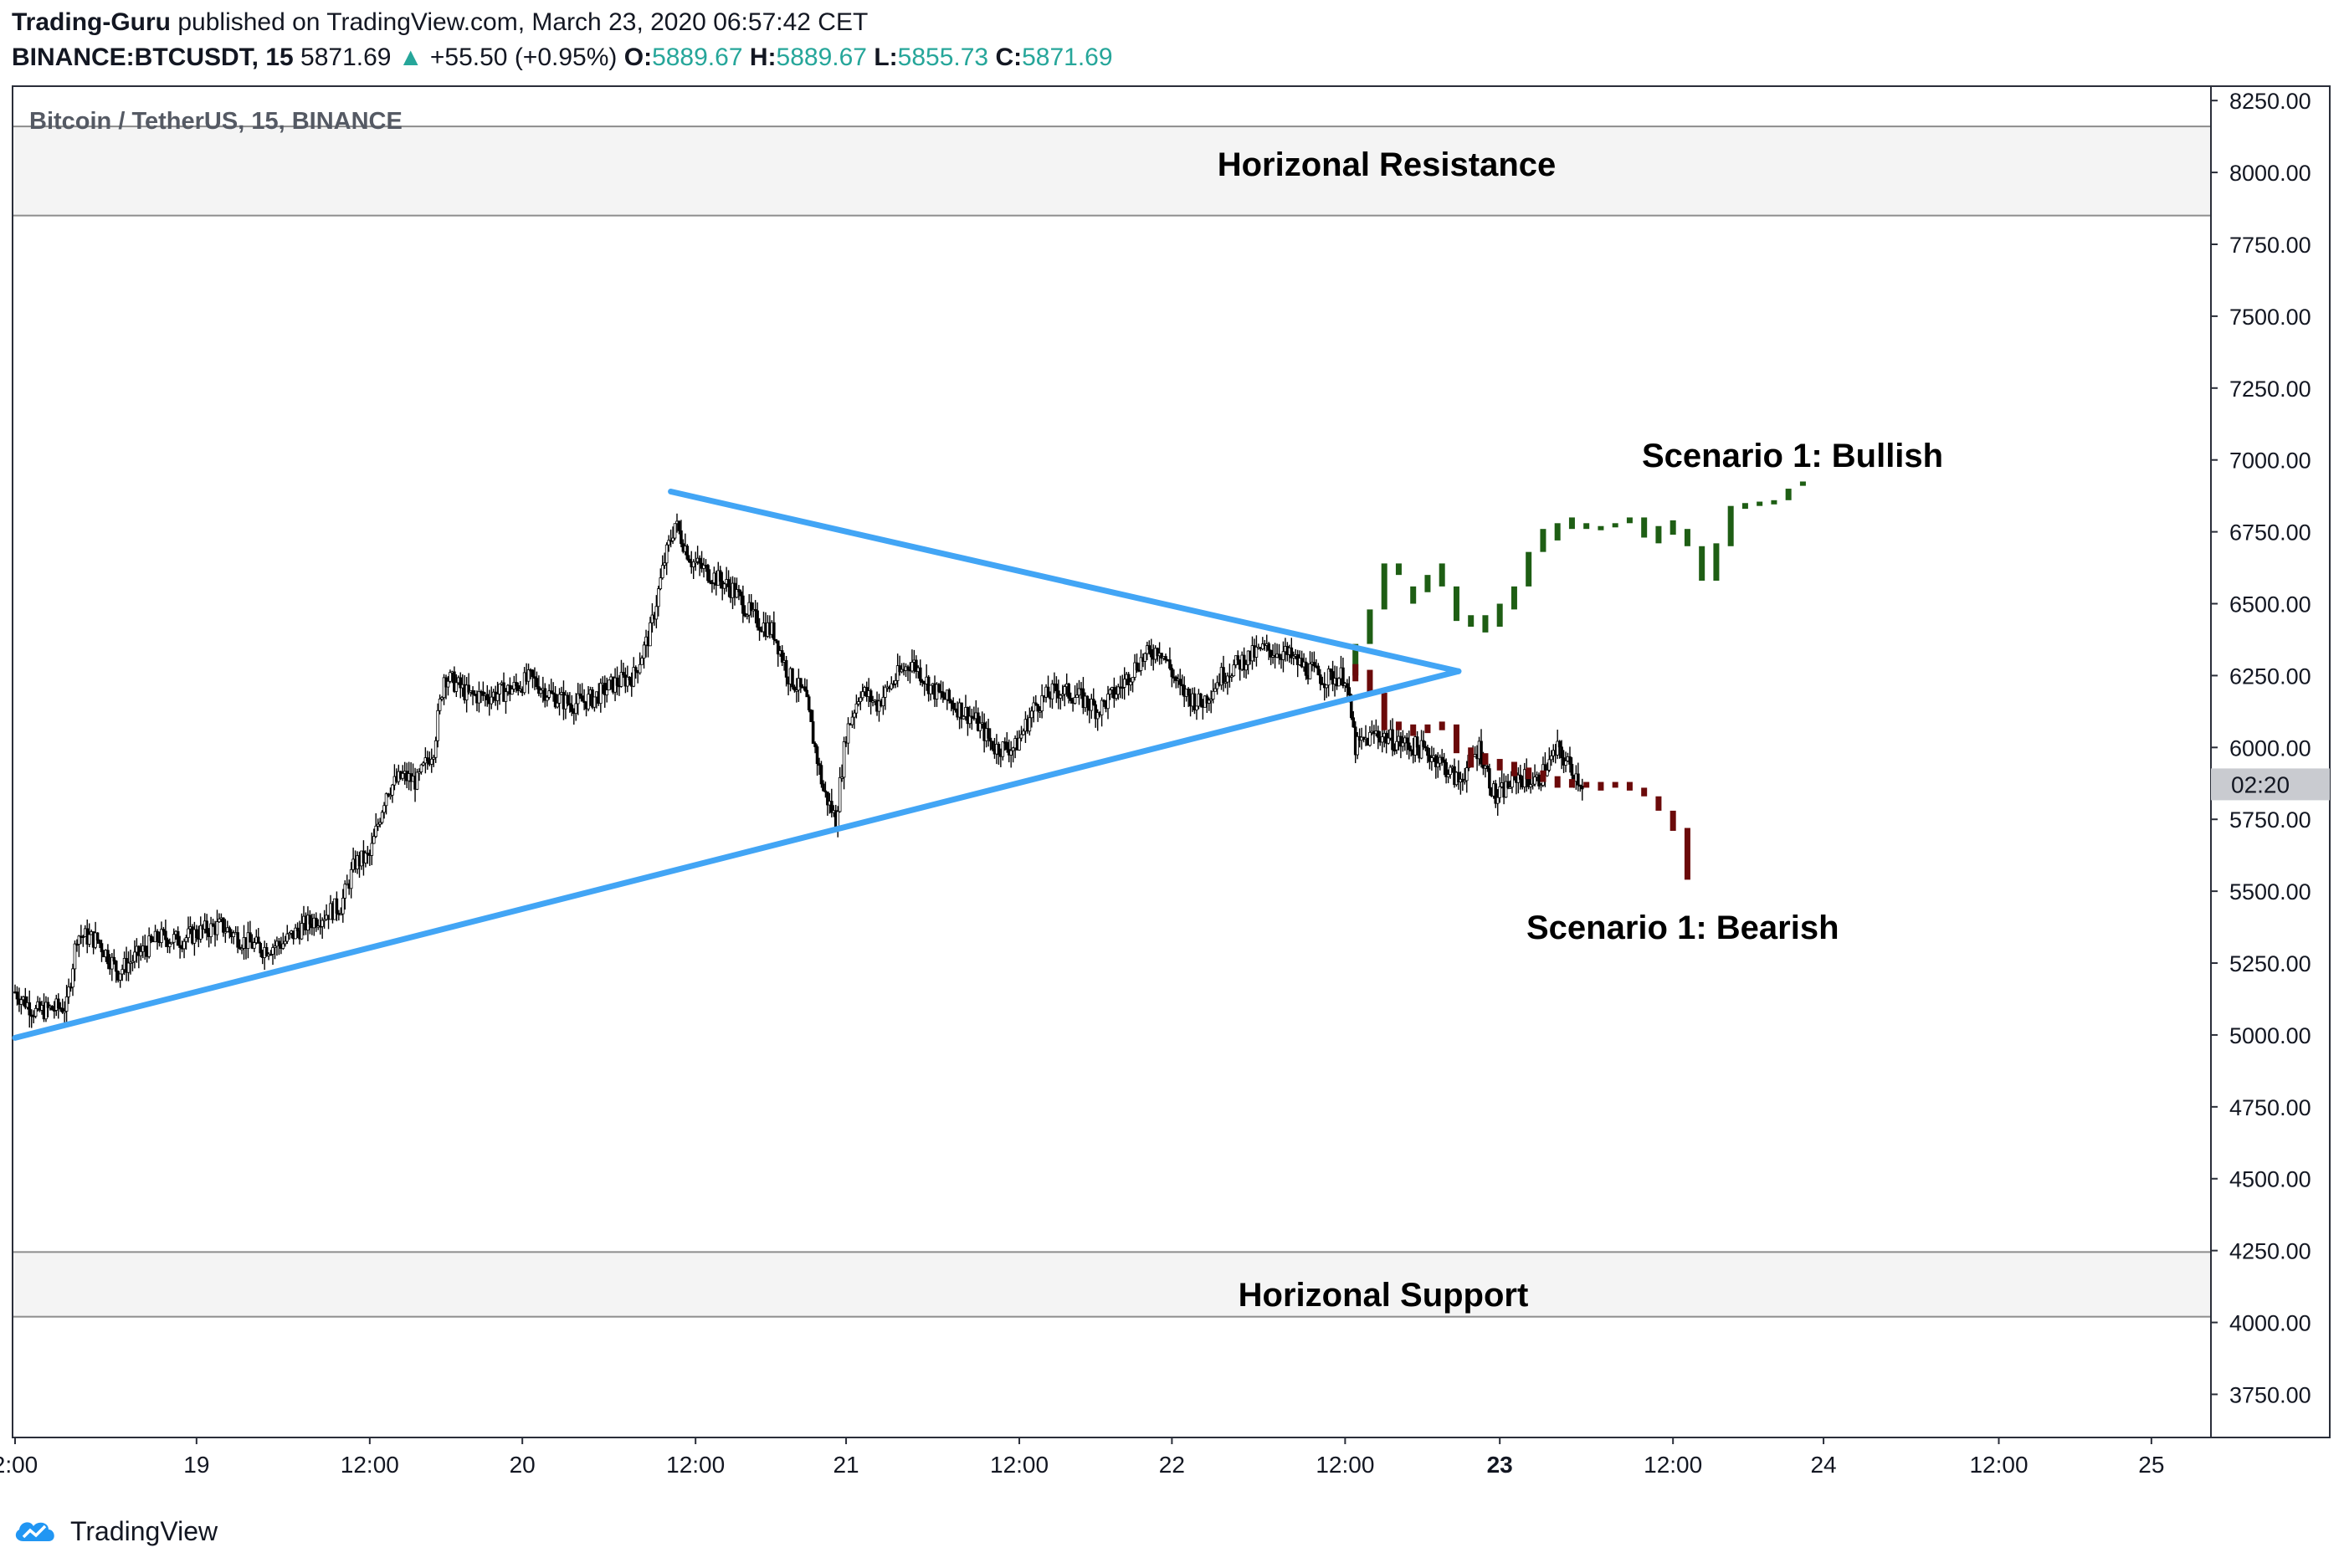  What do you see at coordinates (1065, 581) in the screenshot?
I see `upper-trendline` at bounding box center [1065, 581].